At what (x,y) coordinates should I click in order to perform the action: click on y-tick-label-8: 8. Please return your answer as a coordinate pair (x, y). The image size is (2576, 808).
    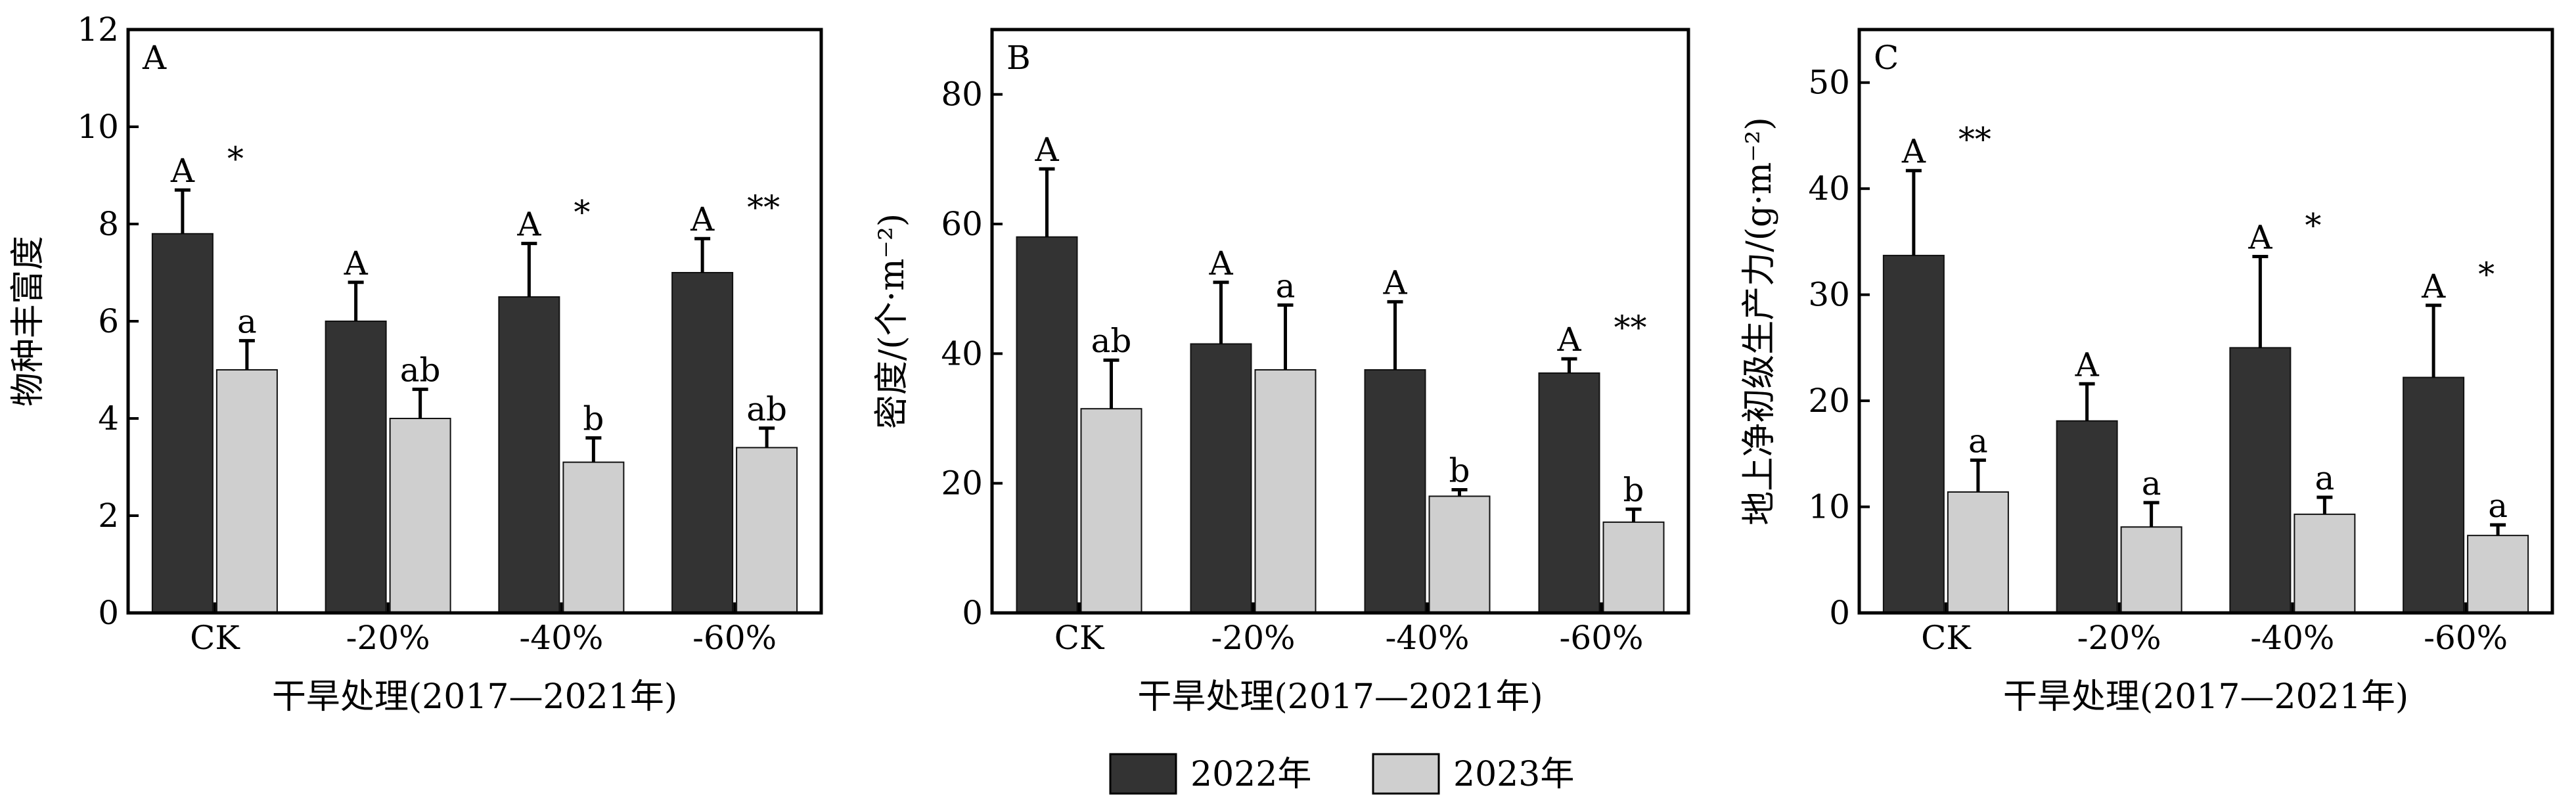
    Looking at the image, I should click on (108, 224).